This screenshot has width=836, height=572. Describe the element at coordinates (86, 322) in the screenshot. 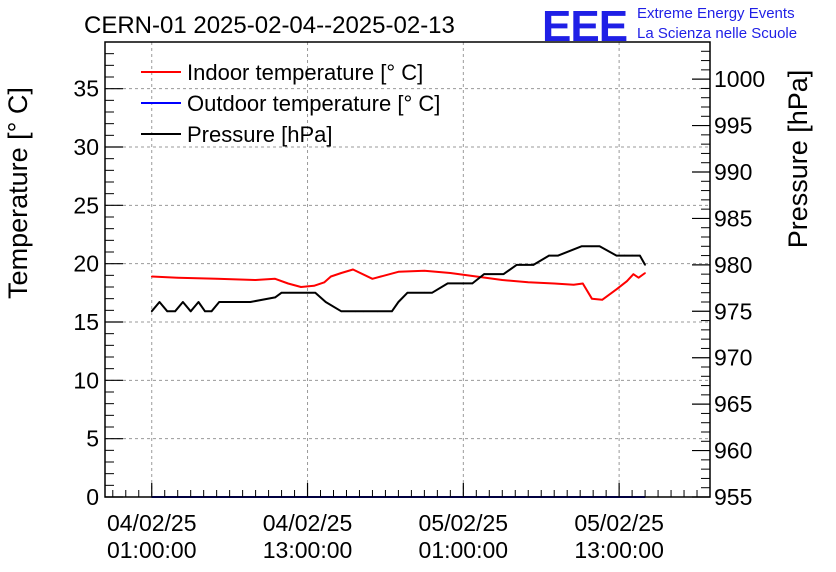

I see `y-tick-label: 15` at that location.